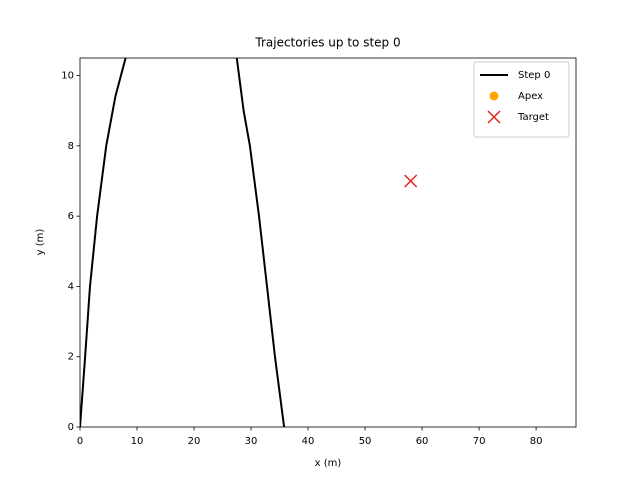 Image resolution: width=640 pixels, height=484 pixels. I want to click on x-tick-label: 60, so click(422, 441).